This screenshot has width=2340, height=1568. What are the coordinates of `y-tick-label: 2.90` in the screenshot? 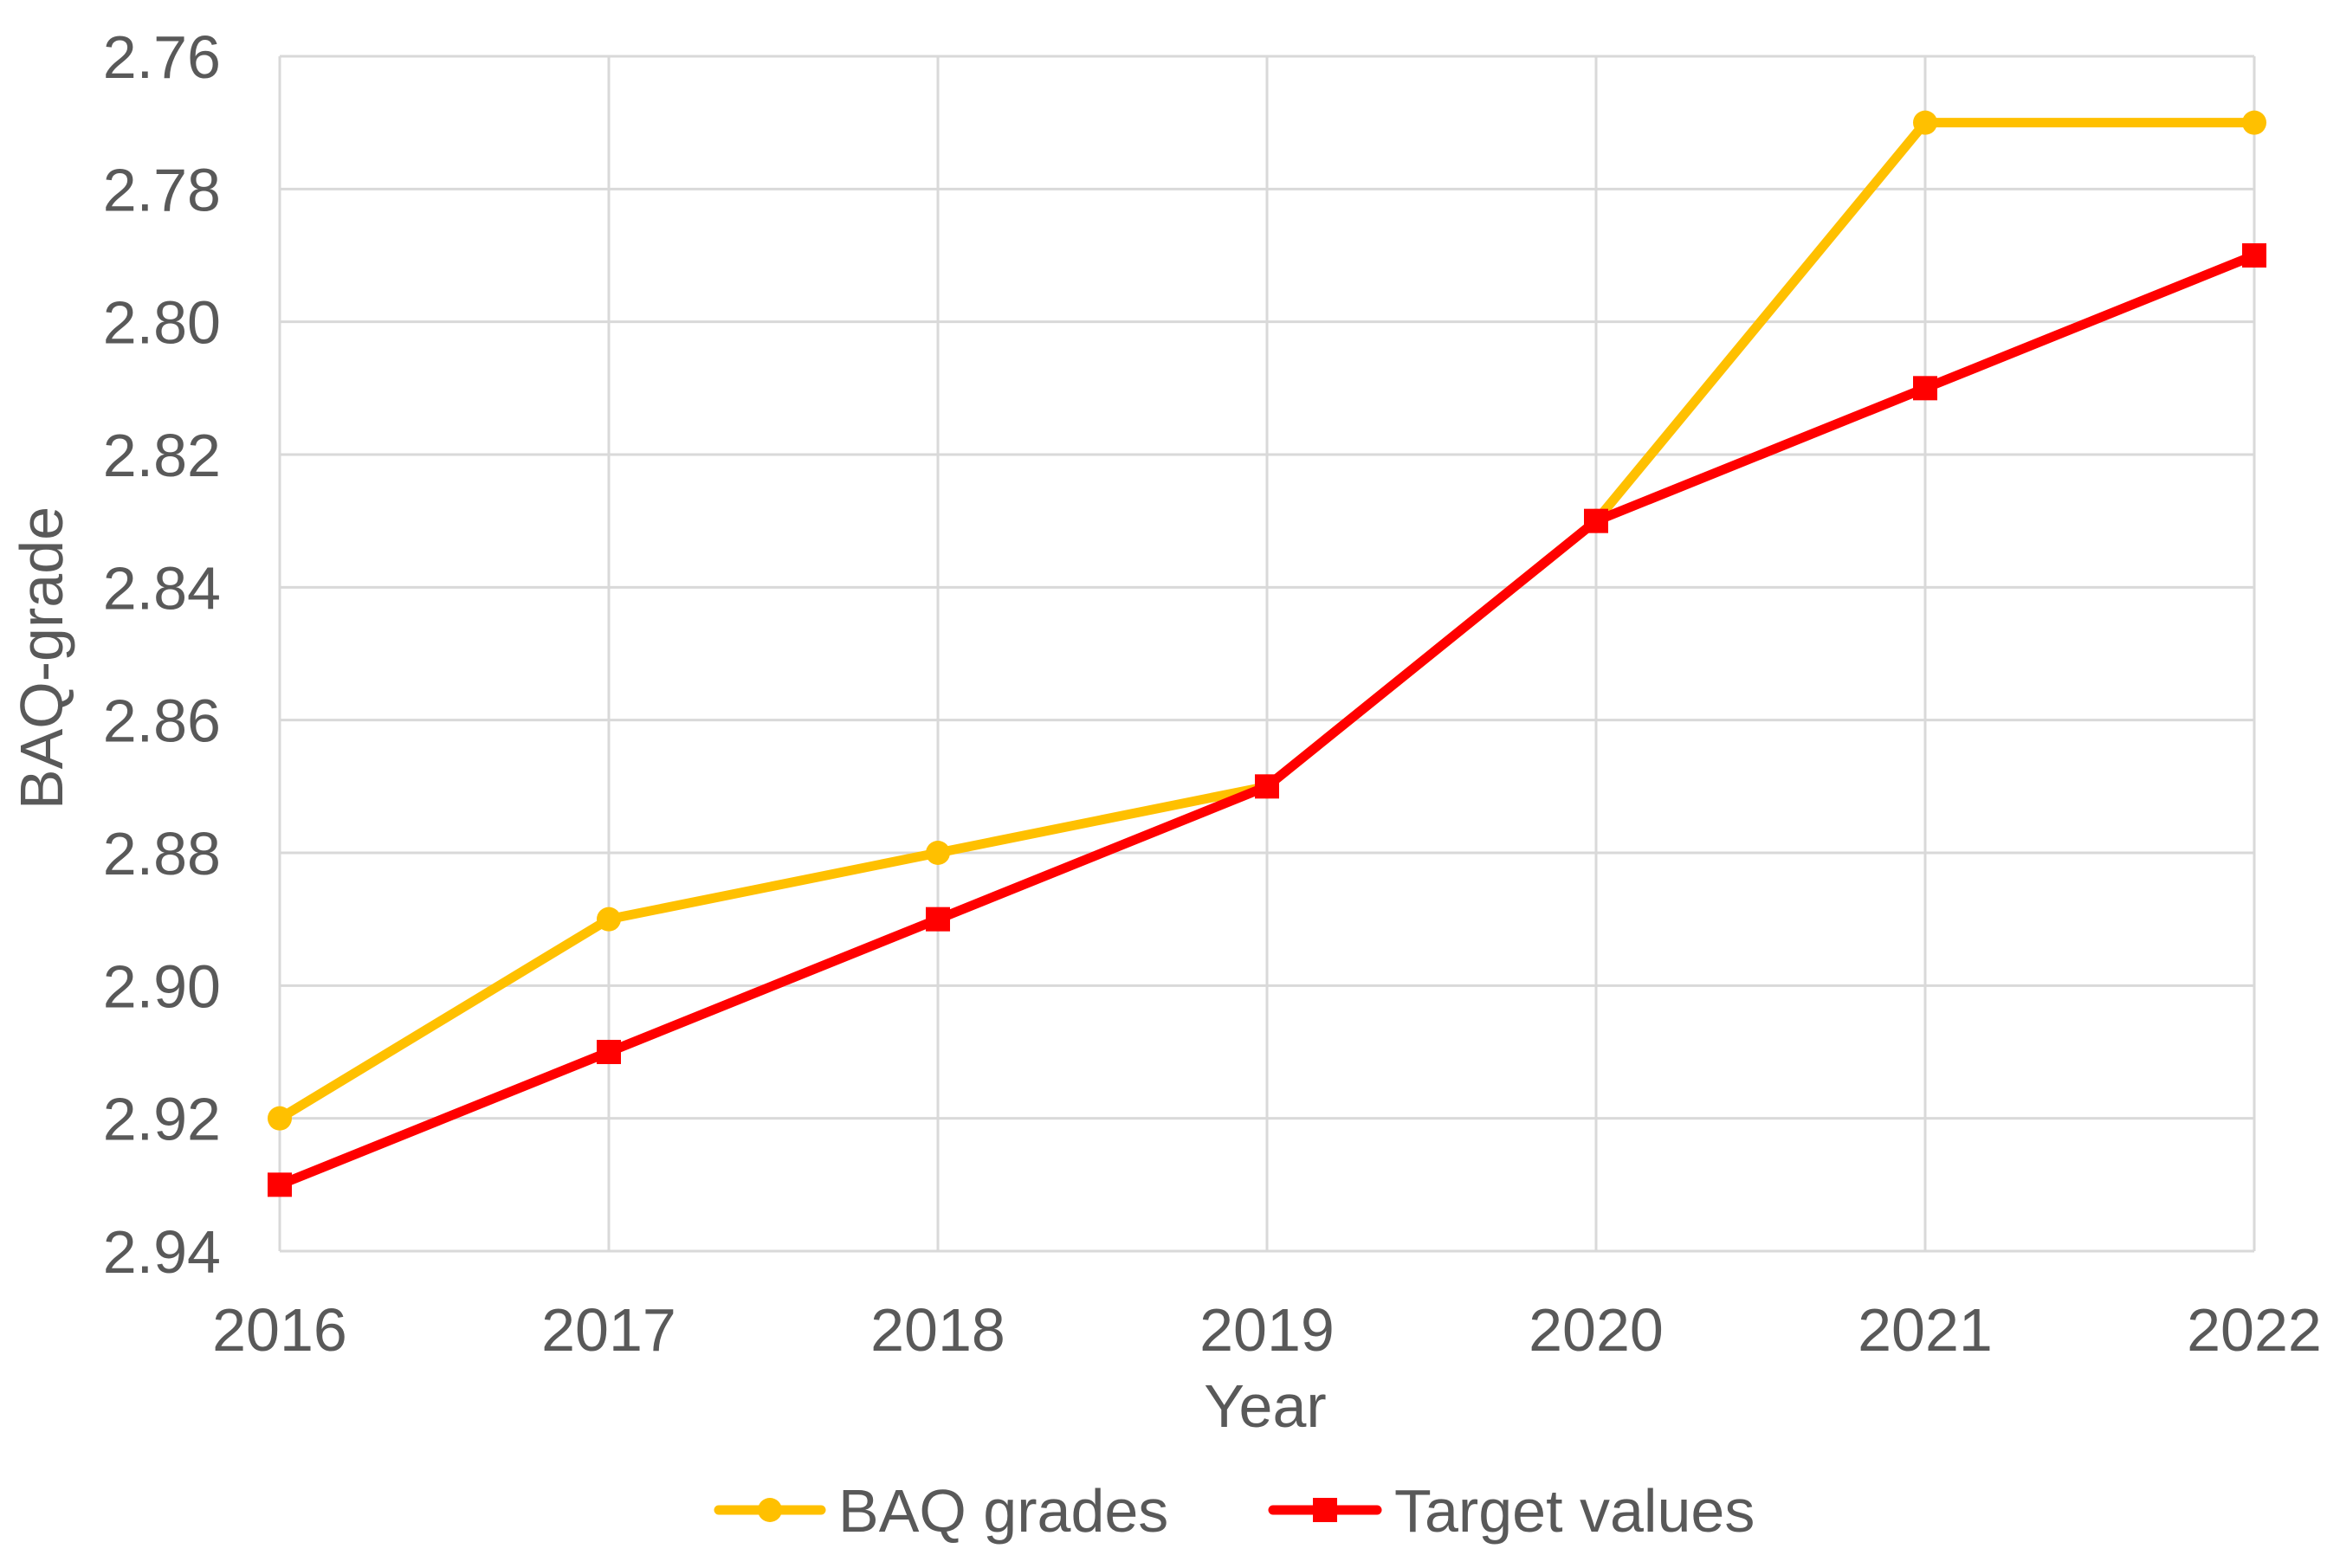 It's located at (162, 986).